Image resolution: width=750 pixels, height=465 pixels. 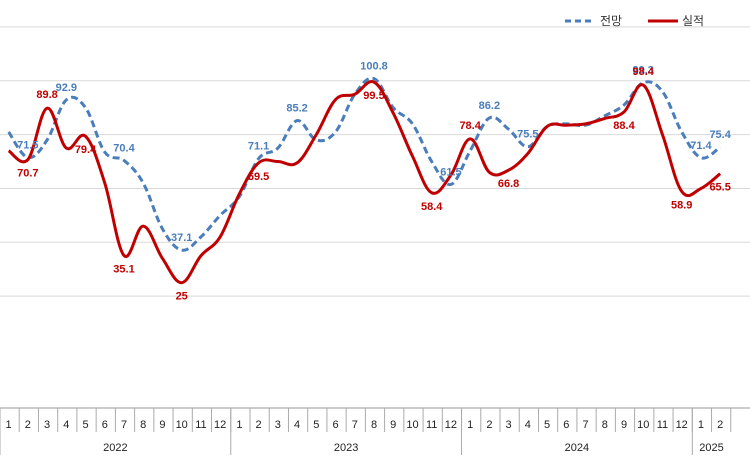 I want to click on legend-forecast-label: 전망, so click(x=611, y=21).